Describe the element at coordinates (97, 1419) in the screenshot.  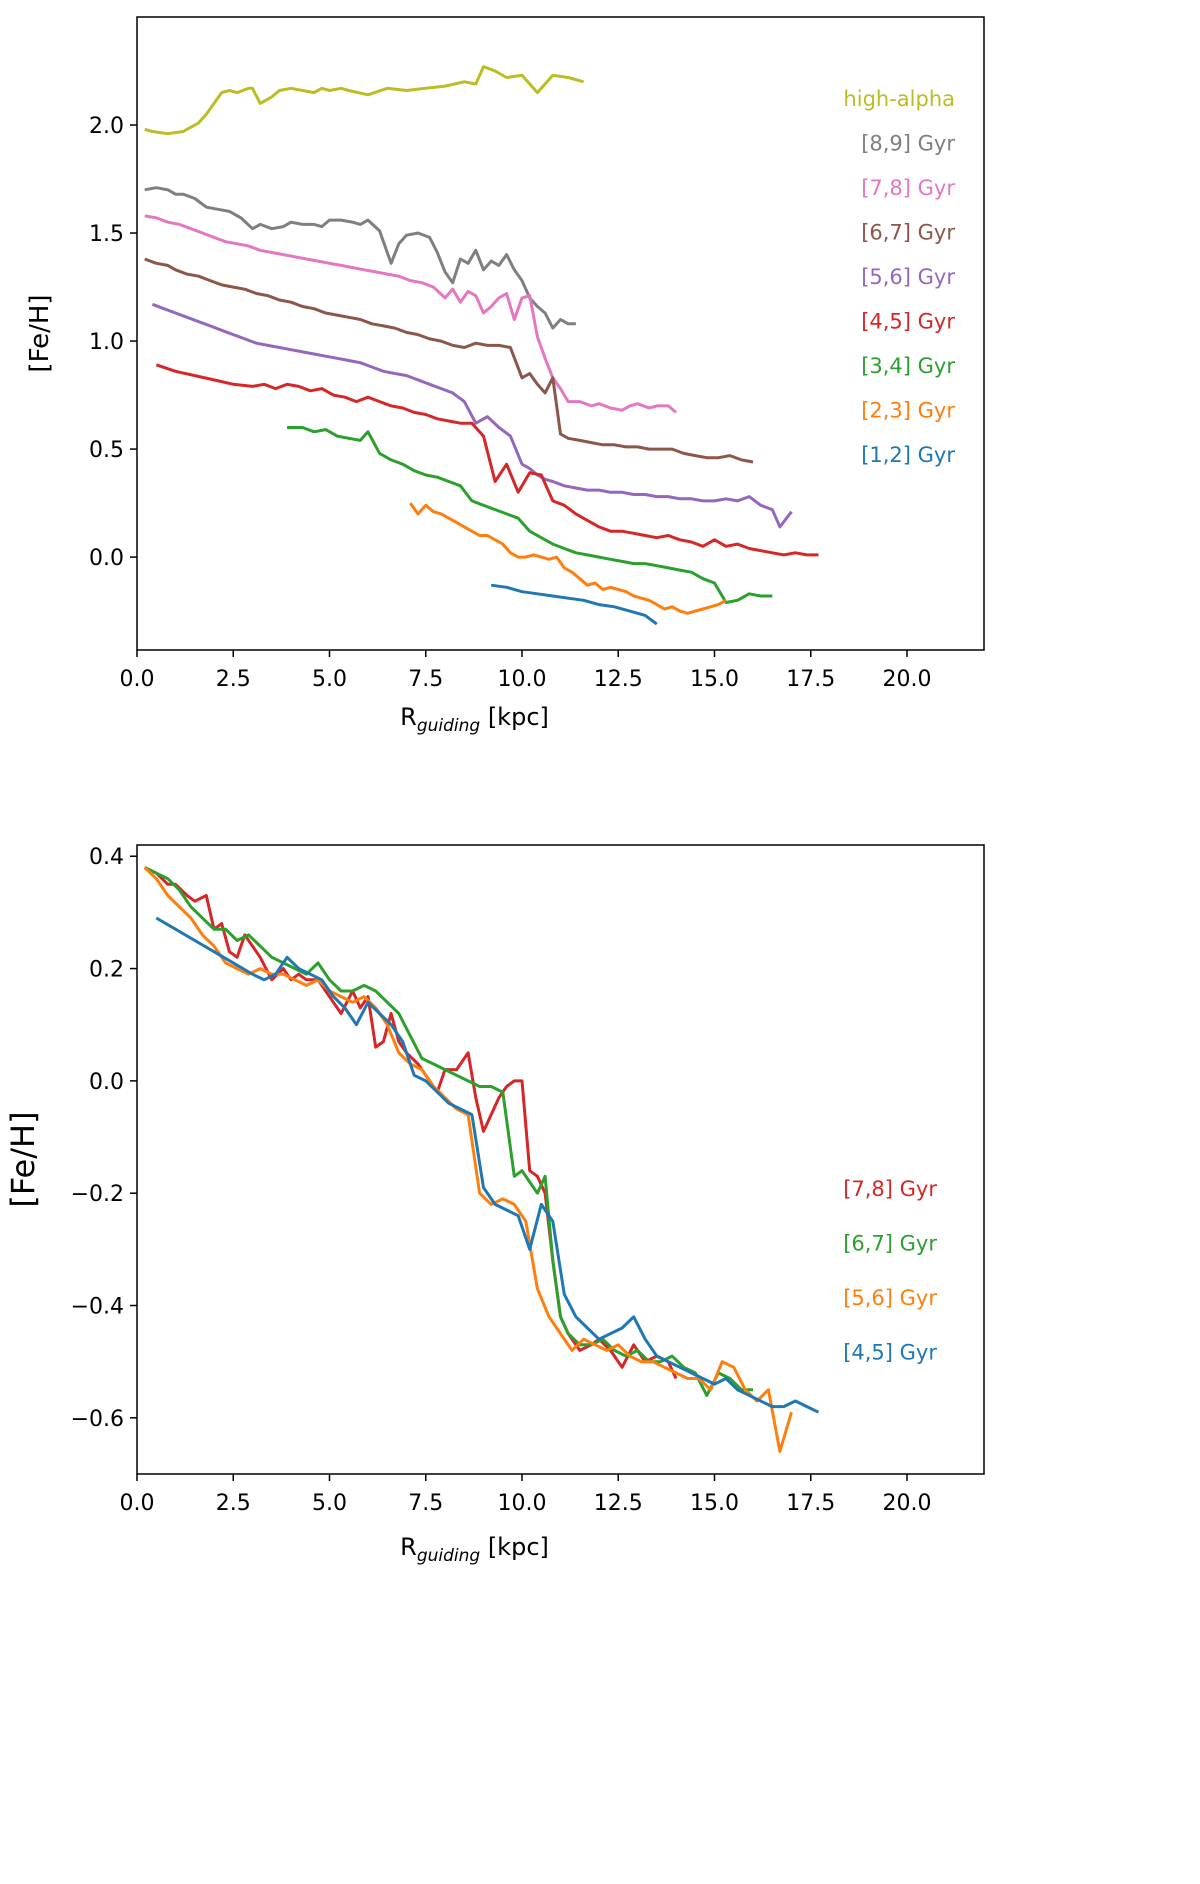
I see `y-tick-label: −0.6` at that location.